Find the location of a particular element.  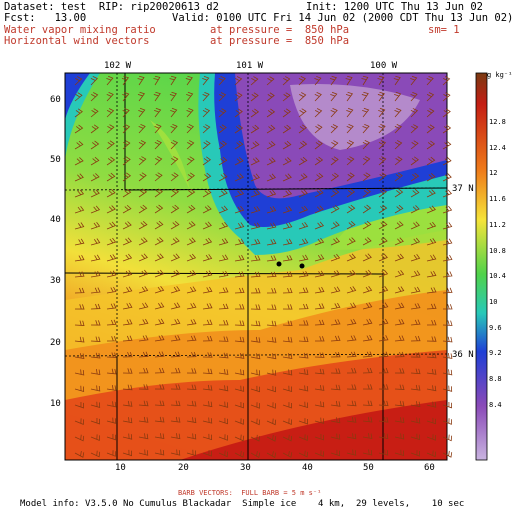

colorbar-tick-label: 12.4 is located at coordinates (497, 147).